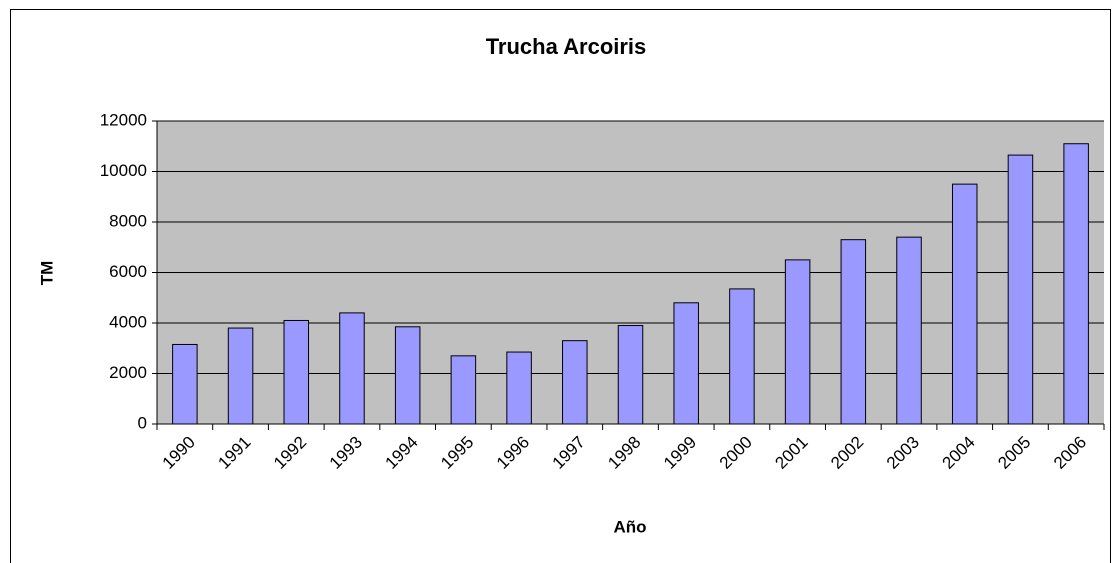 The image size is (1114, 563). What do you see at coordinates (46, 273) in the screenshot?
I see `y-axis-label: TM` at bounding box center [46, 273].